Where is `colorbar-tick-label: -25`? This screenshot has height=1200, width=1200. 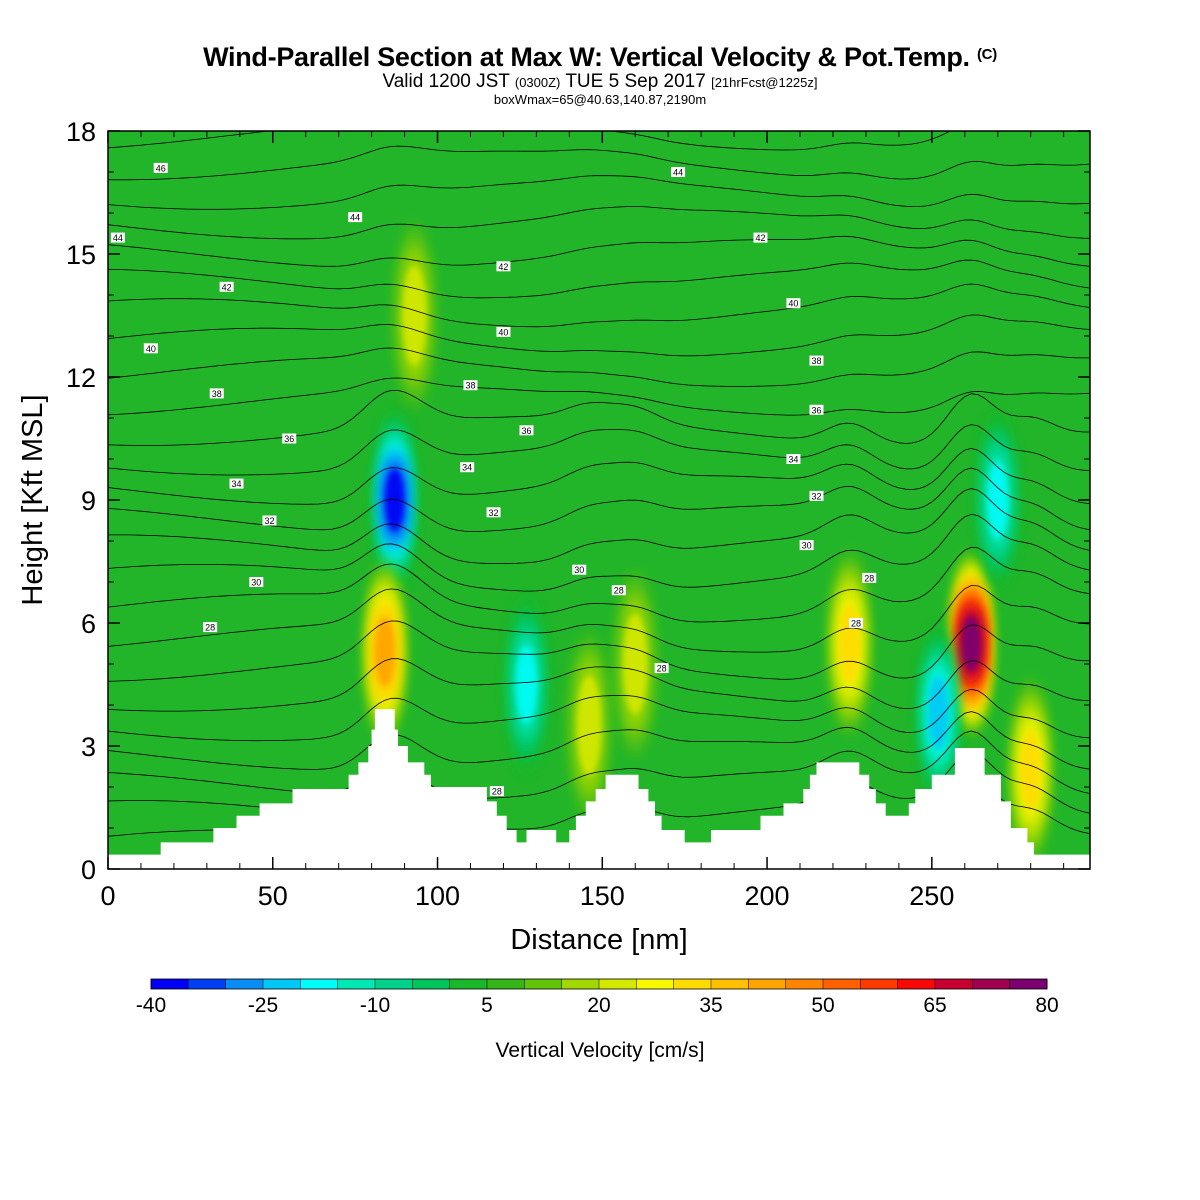 colorbar-tick-label: -25 is located at coordinates (263, 1005).